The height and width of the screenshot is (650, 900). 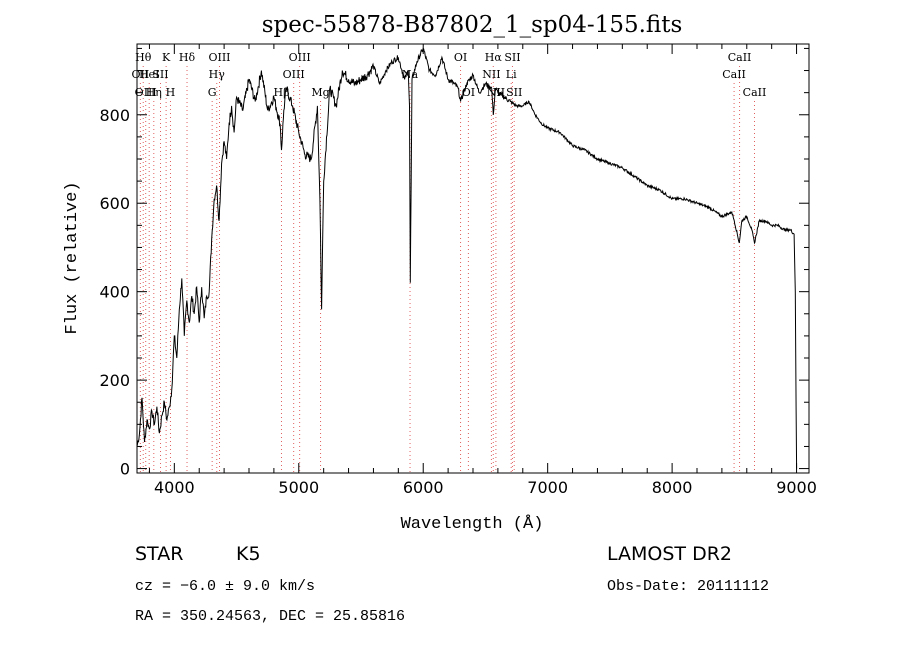 What do you see at coordinates (143, 57) in the screenshot?
I see `line-label: Hθ` at bounding box center [143, 57].